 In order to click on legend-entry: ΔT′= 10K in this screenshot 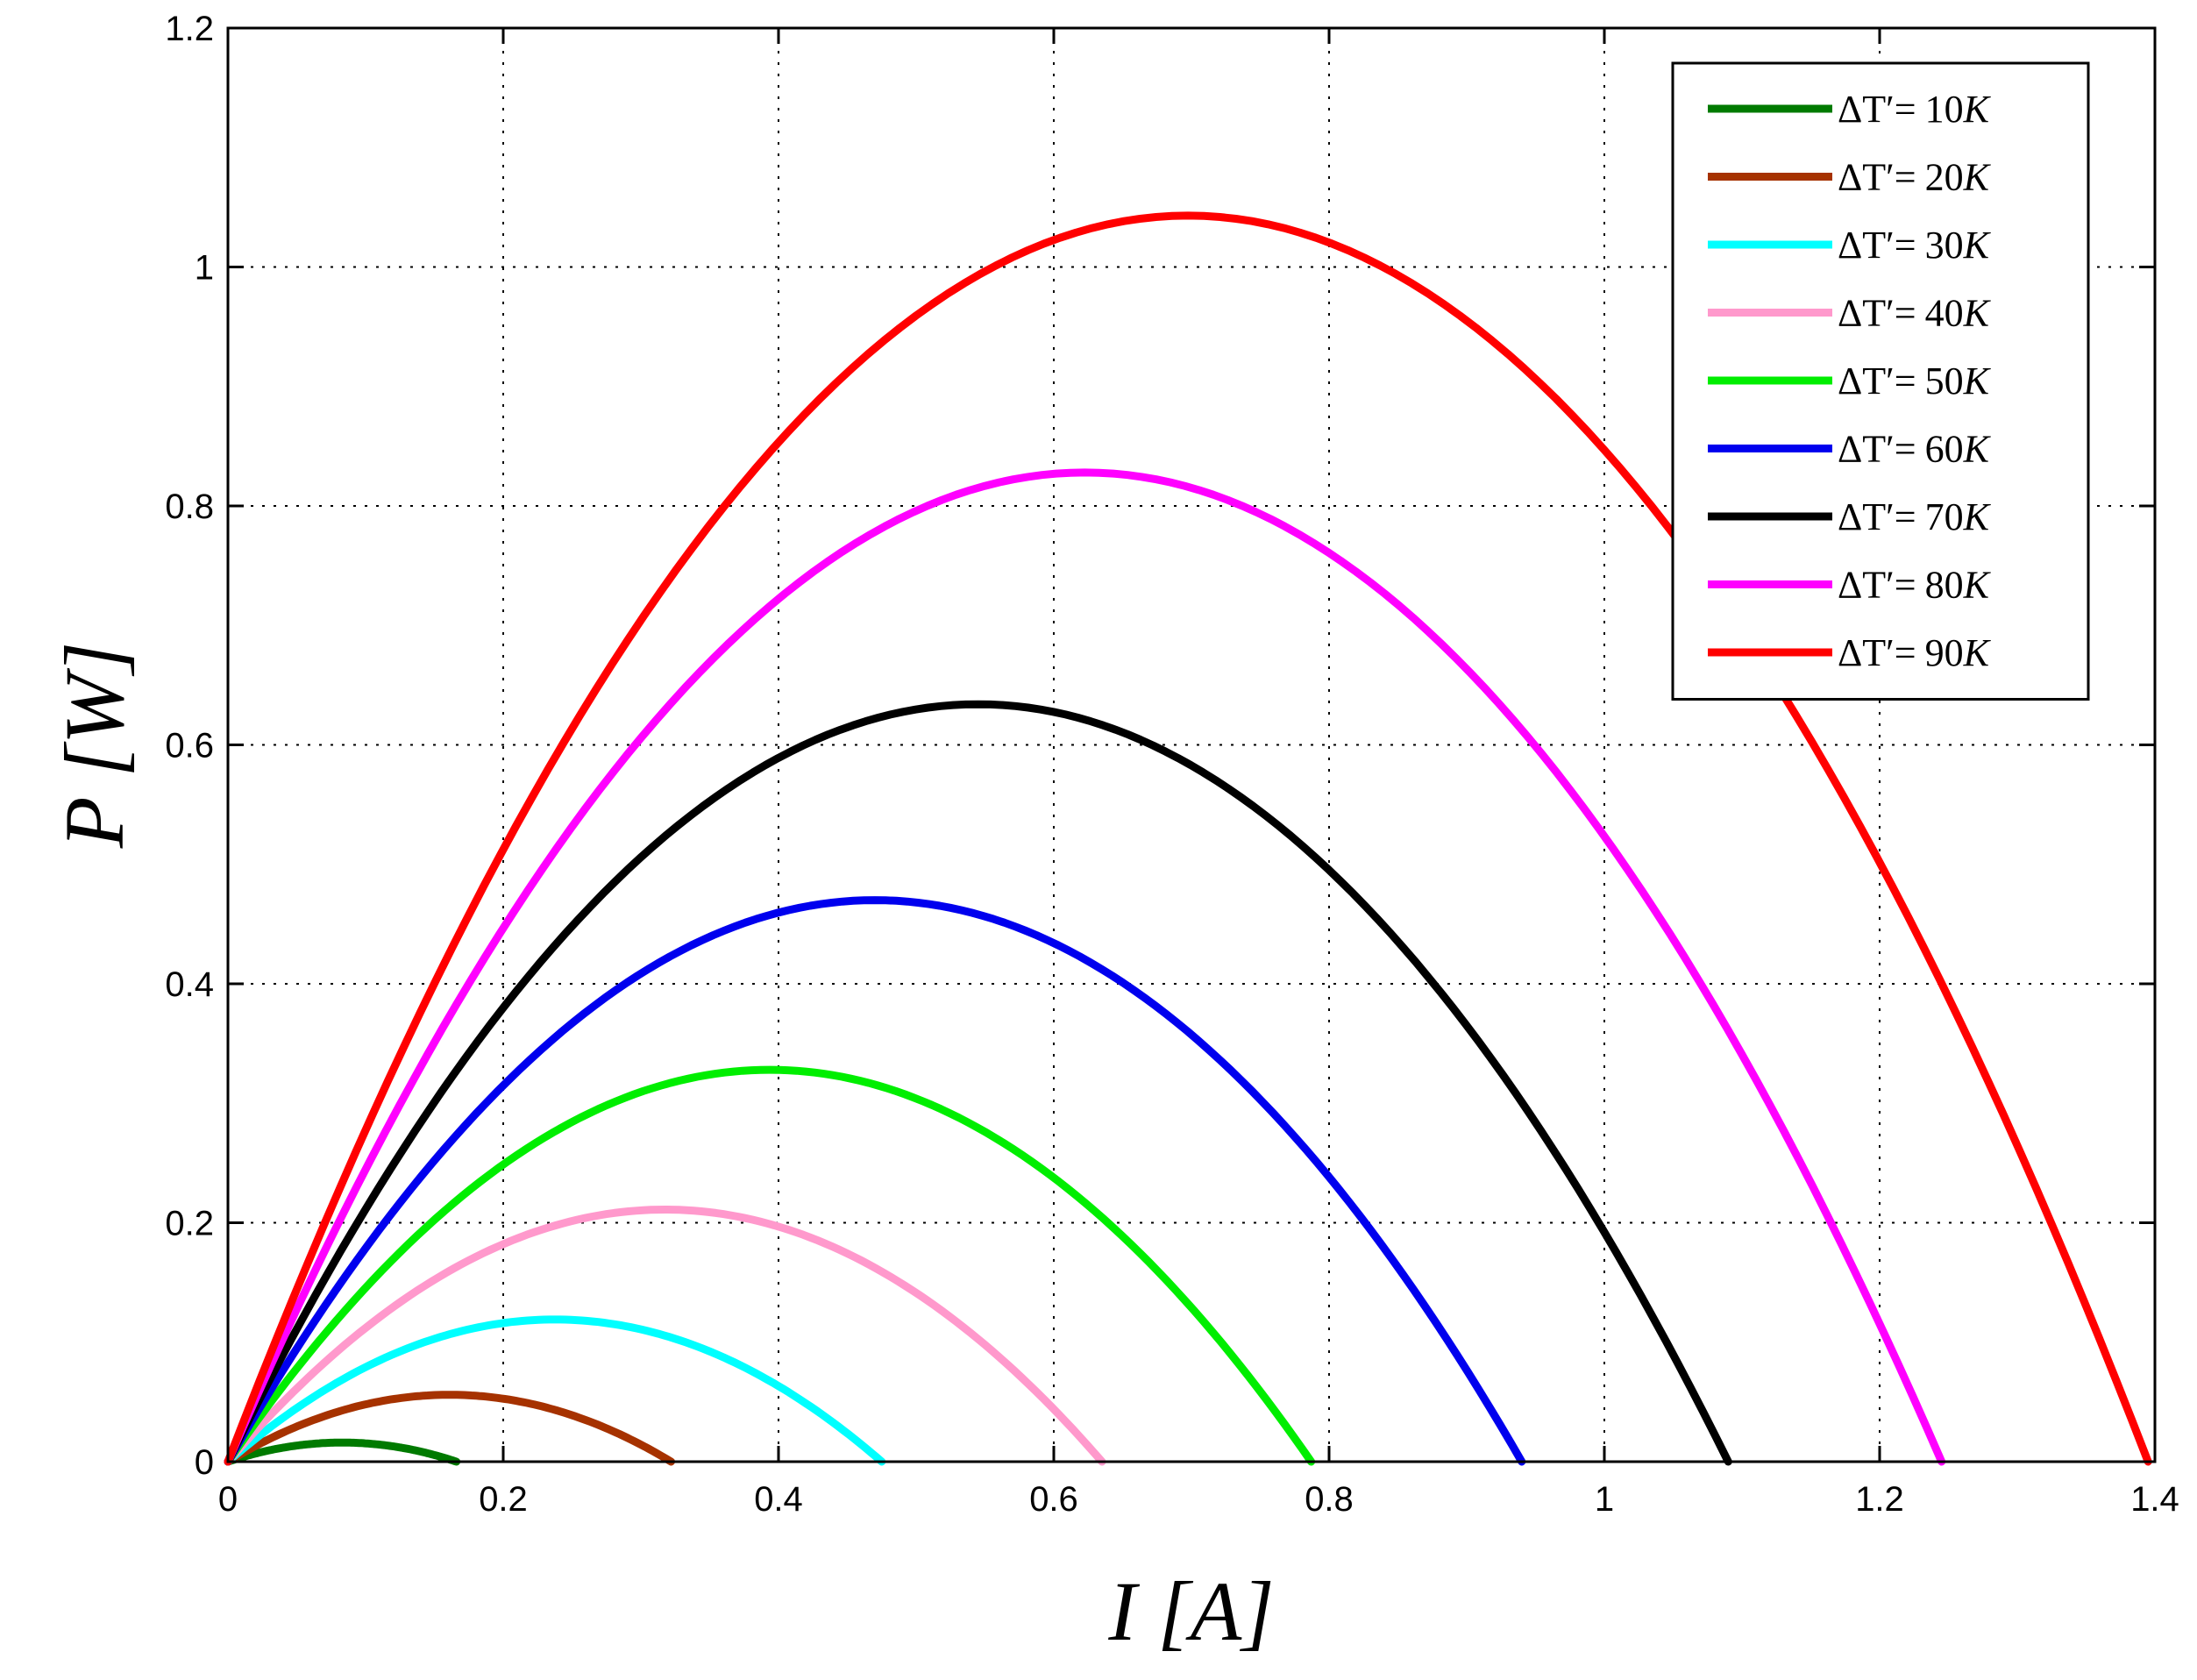, I will do `click(1850, 109)`.